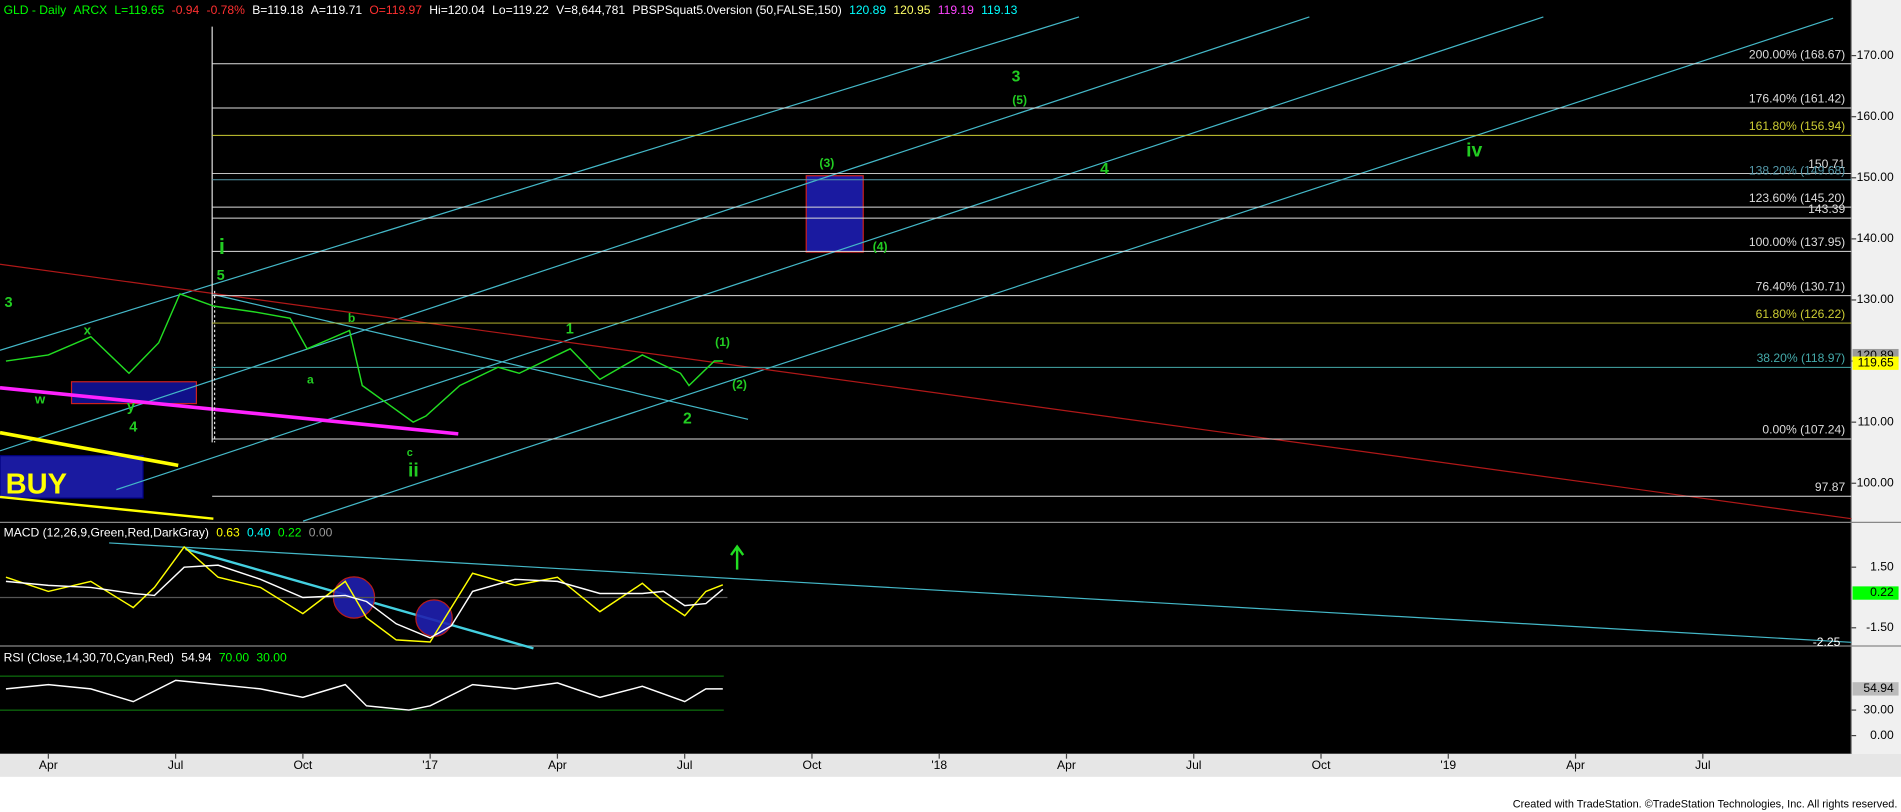 This screenshot has width=1901, height=812. I want to click on target-box, so click(834, 214).